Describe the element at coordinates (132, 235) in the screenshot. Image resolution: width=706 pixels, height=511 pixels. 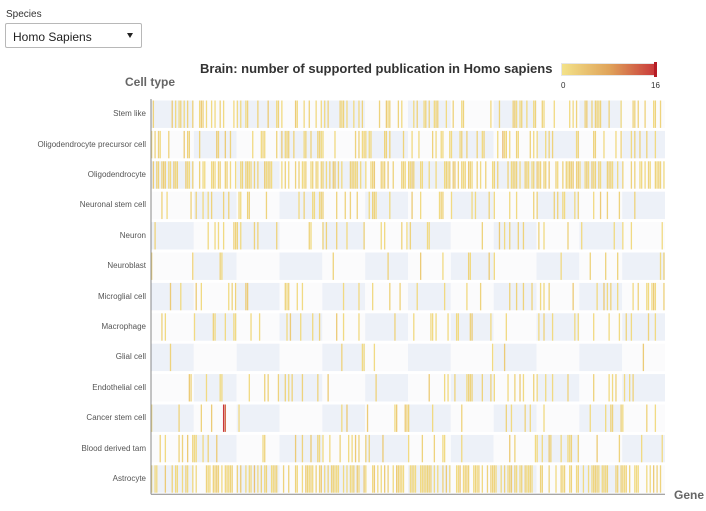
I see `row-label: Neuron` at that location.